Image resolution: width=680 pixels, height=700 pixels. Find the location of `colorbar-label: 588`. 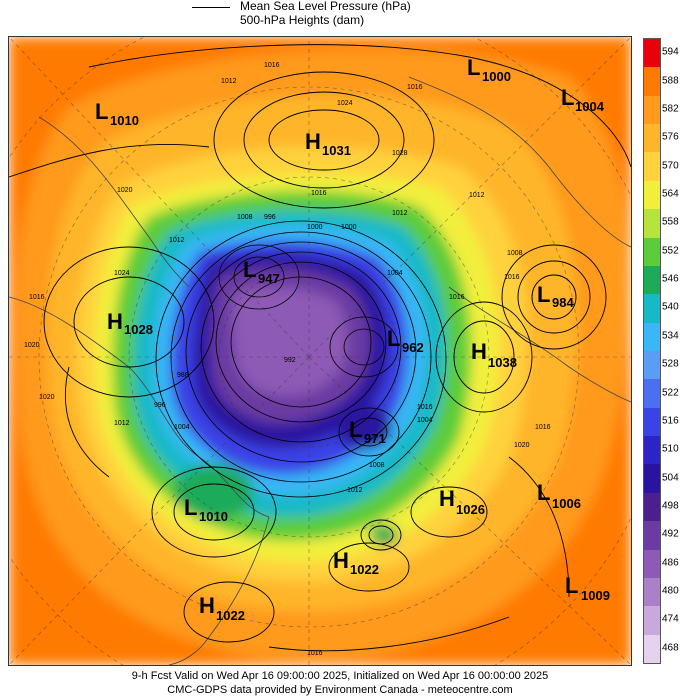

colorbar-label: 588 is located at coordinates (670, 81).